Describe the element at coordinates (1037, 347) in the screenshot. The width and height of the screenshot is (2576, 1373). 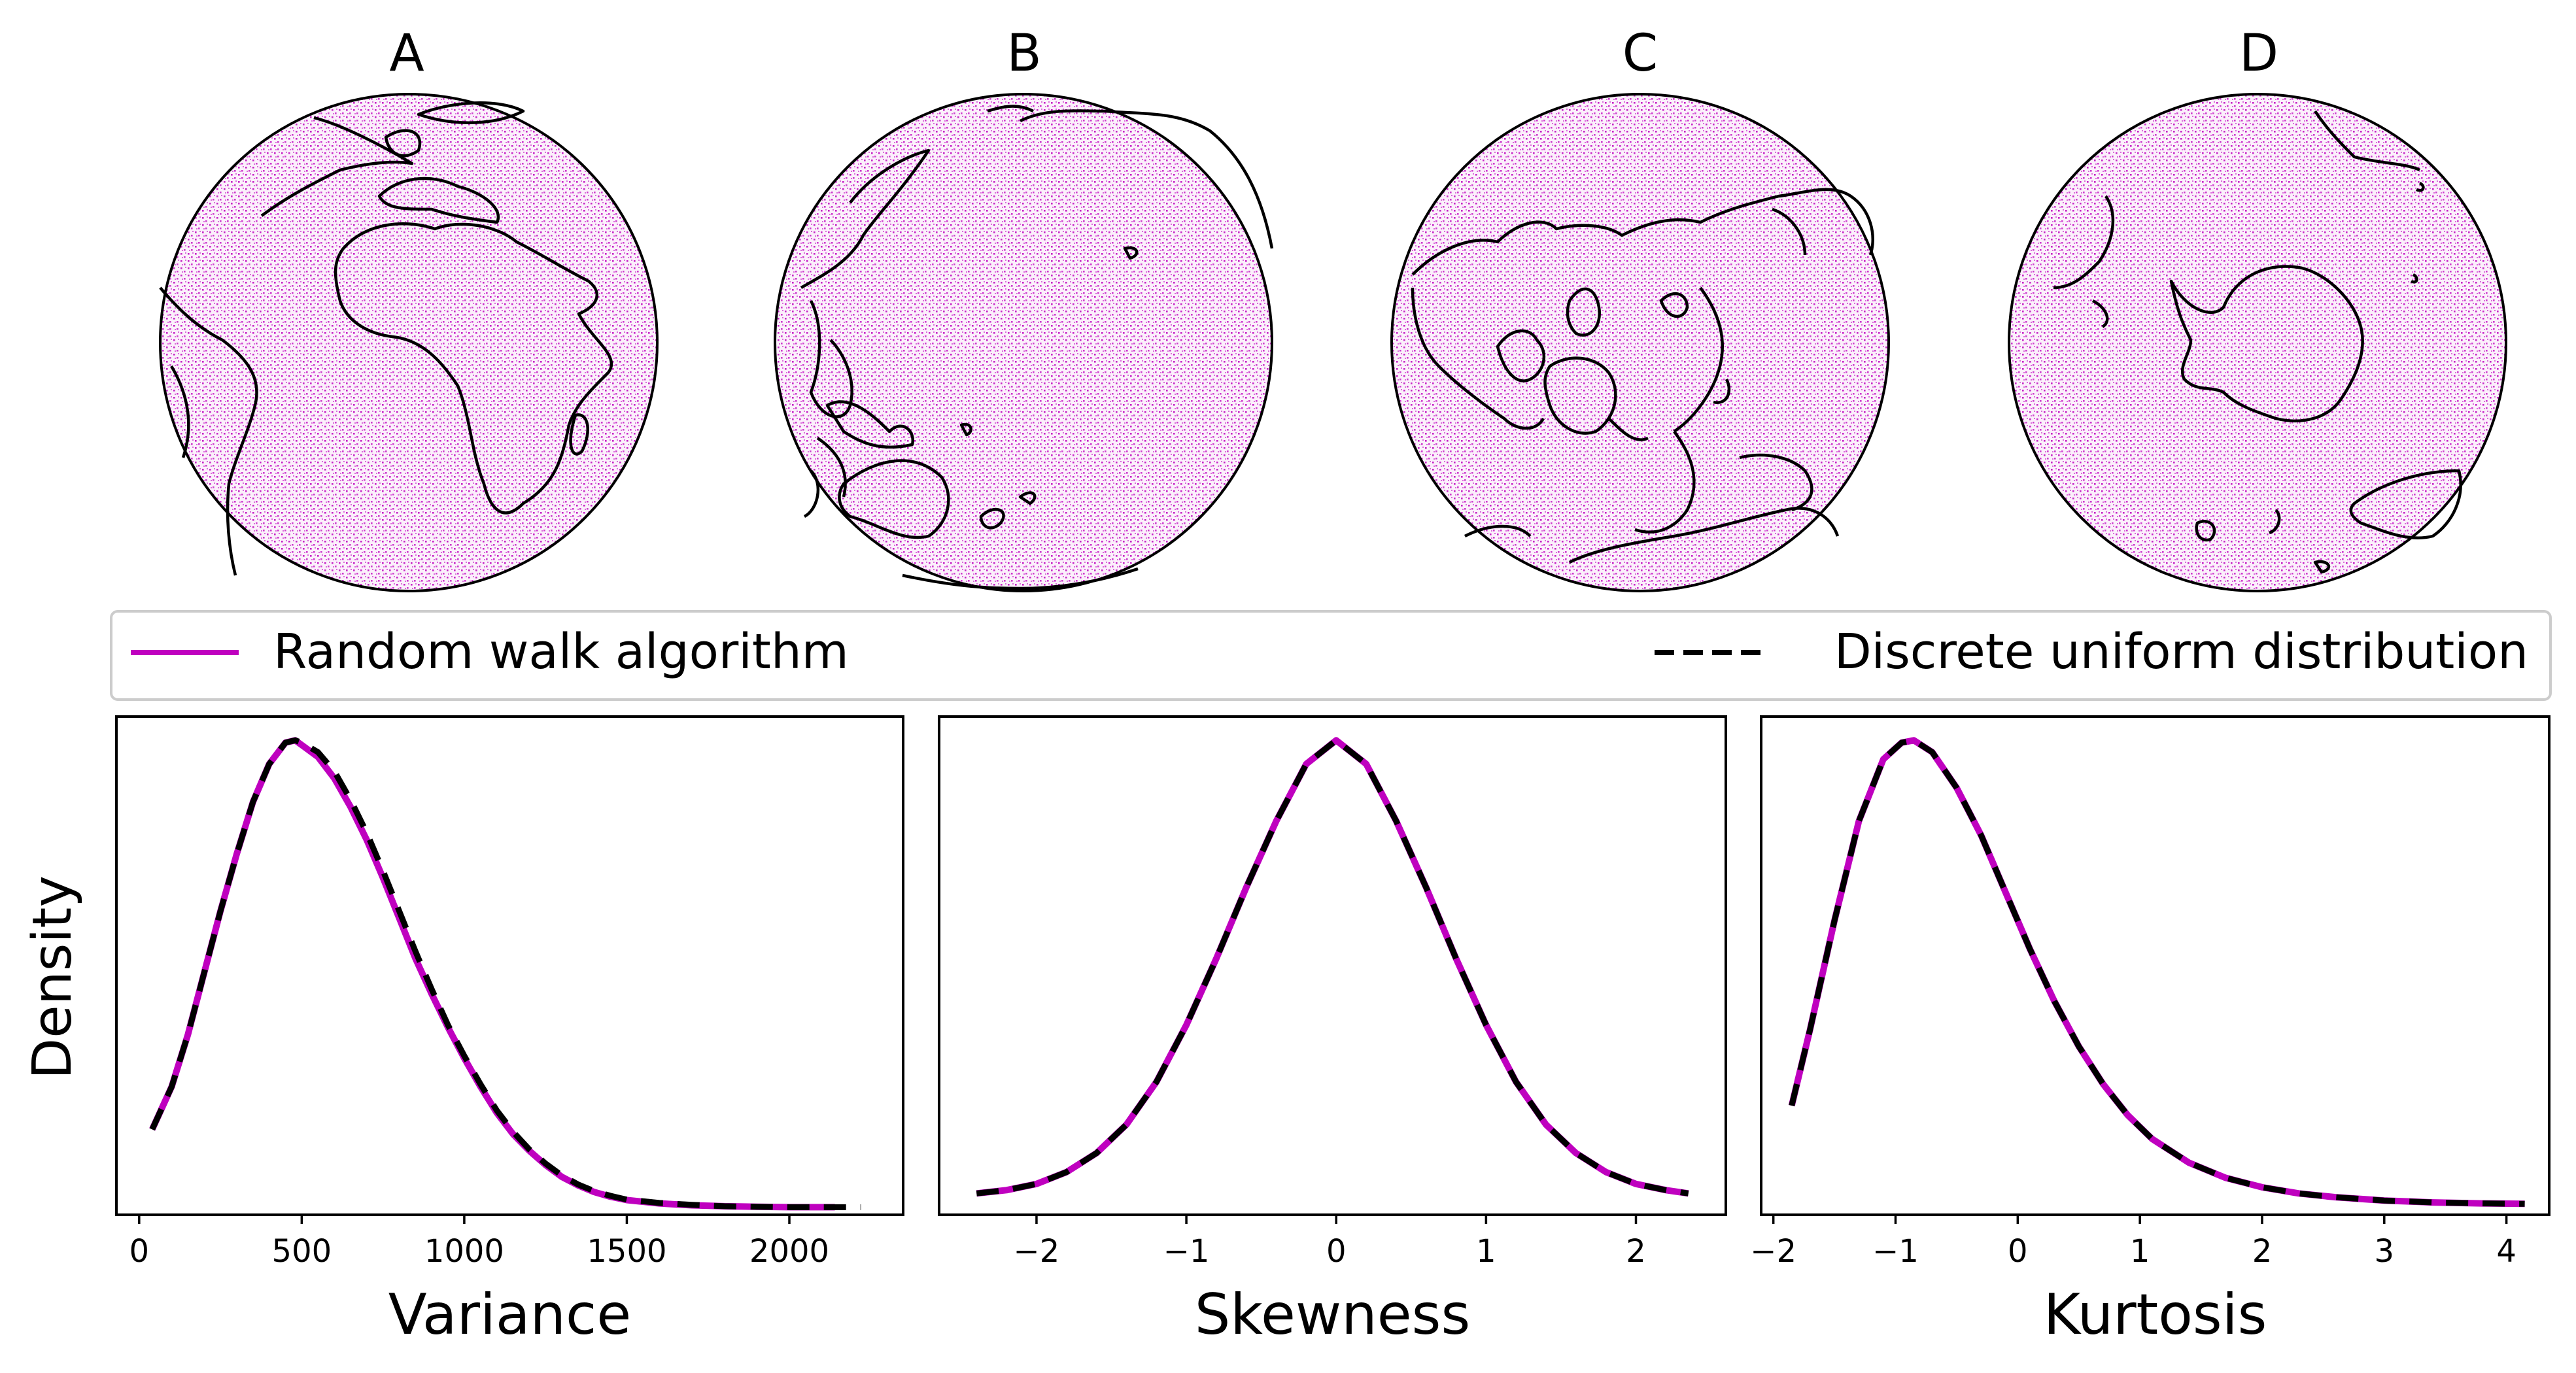
I see `coastline-pacific` at that location.